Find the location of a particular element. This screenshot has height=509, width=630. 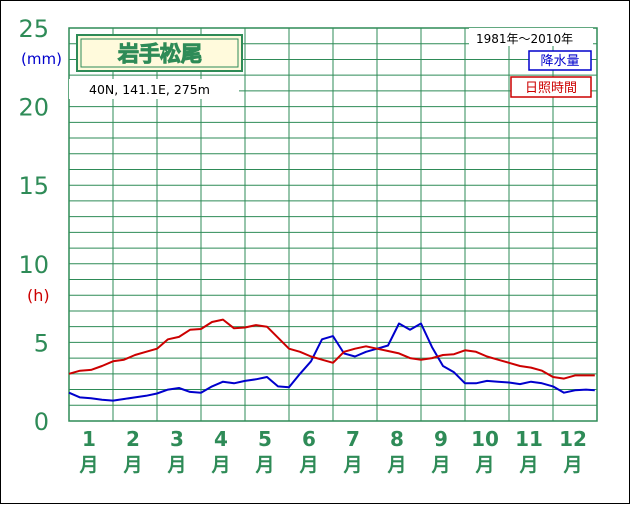

period-box is located at coordinates (531, 37).